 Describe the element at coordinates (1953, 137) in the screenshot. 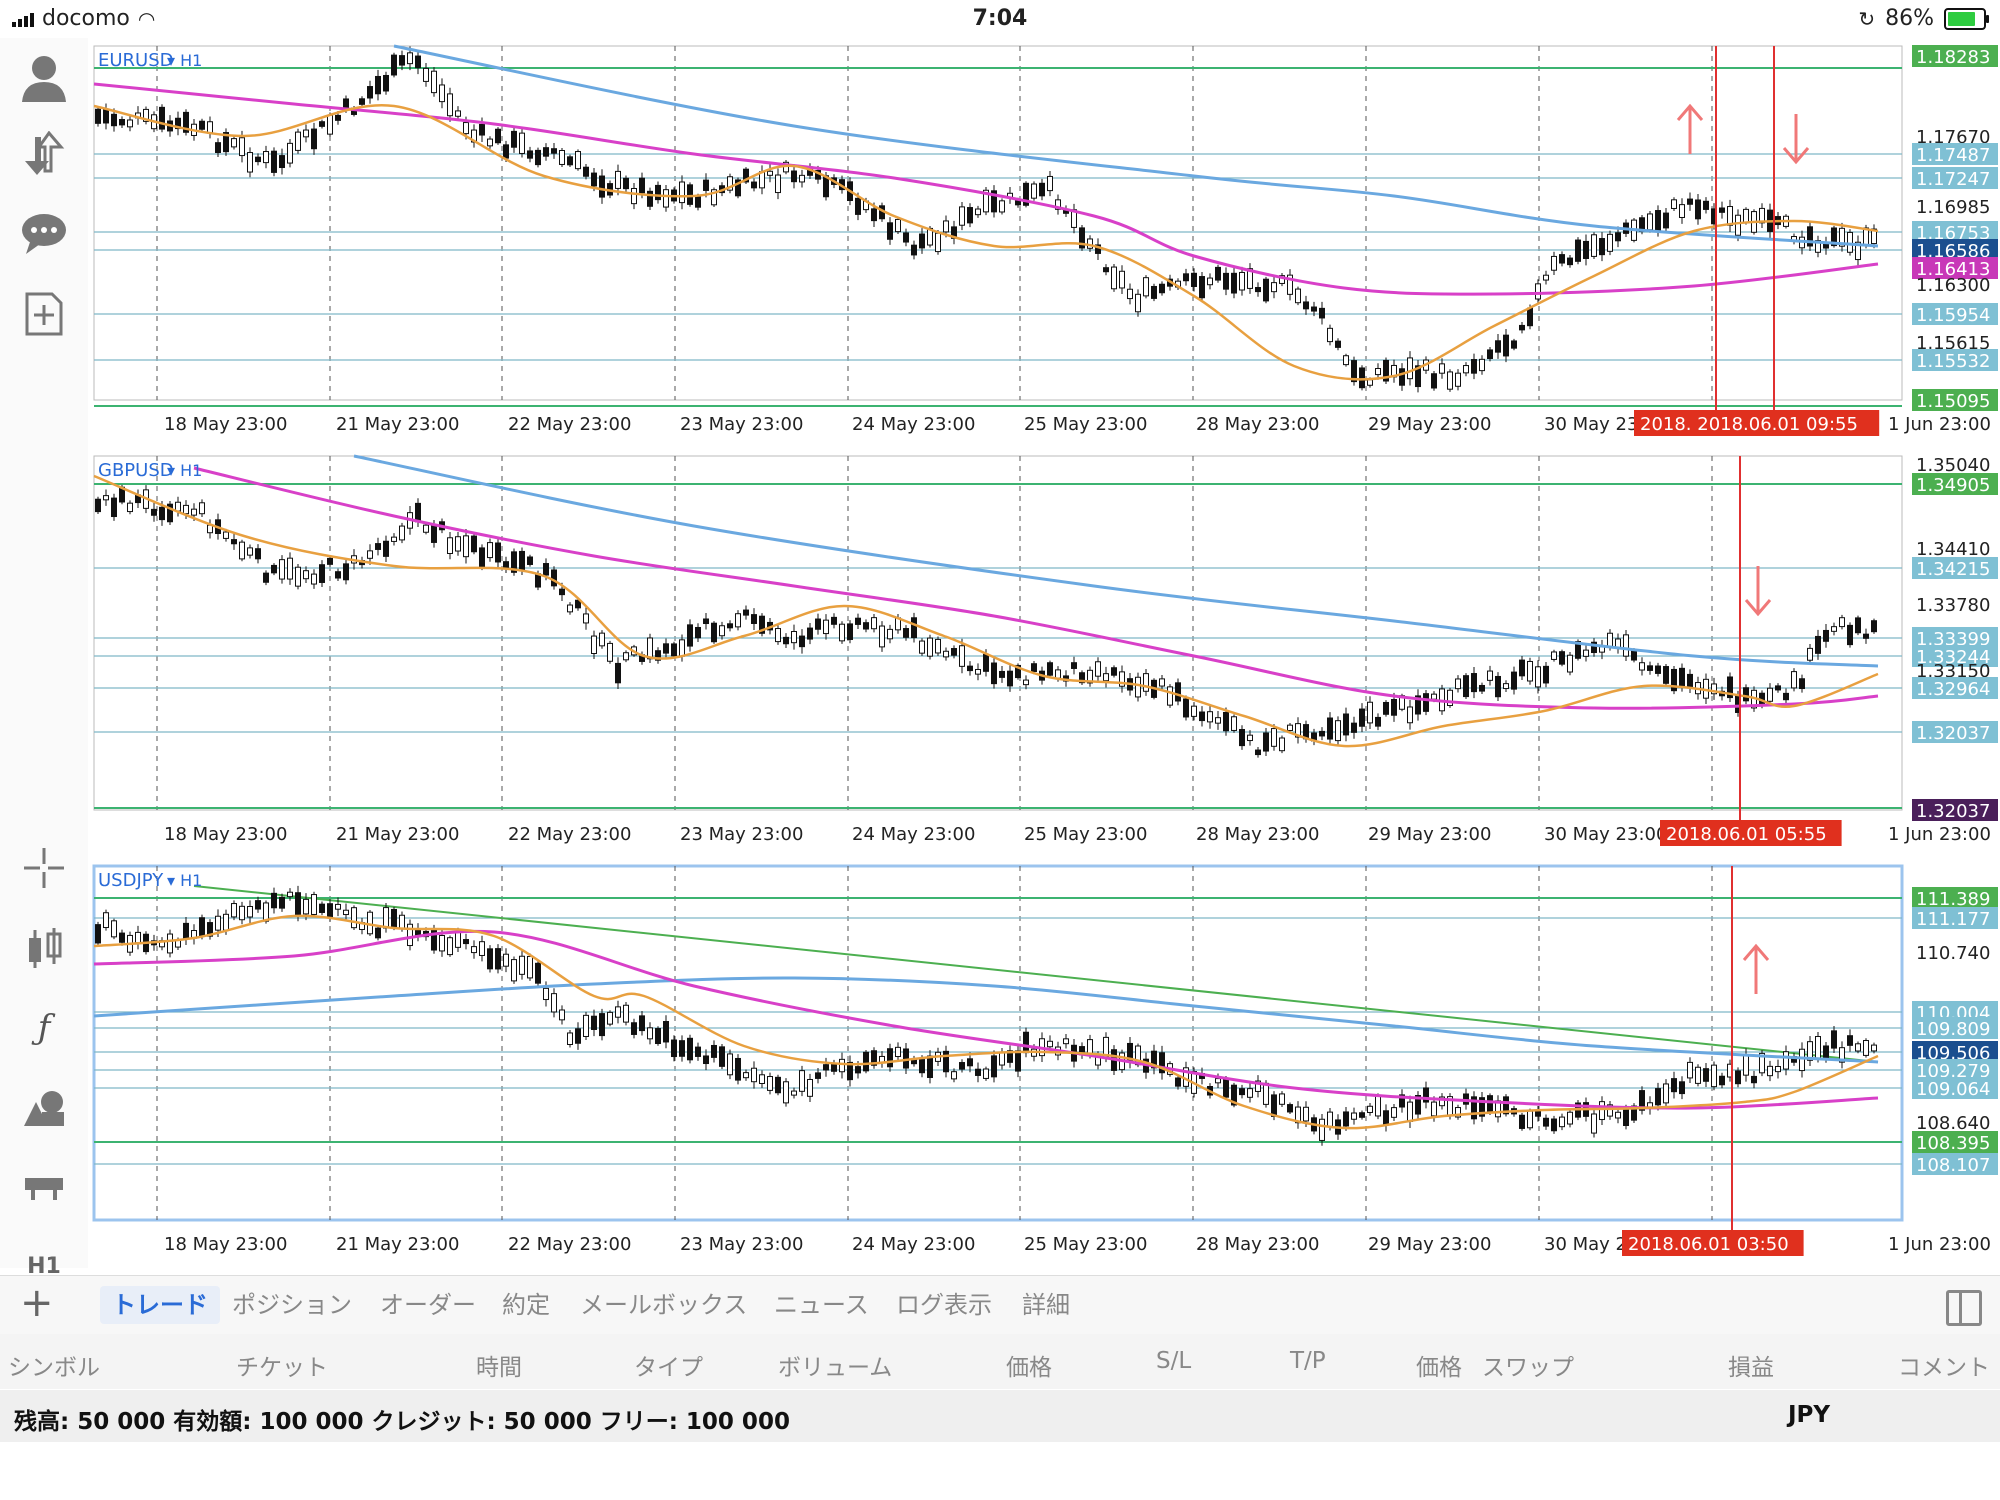

I see `price-axis-tick: 1.17670` at that location.